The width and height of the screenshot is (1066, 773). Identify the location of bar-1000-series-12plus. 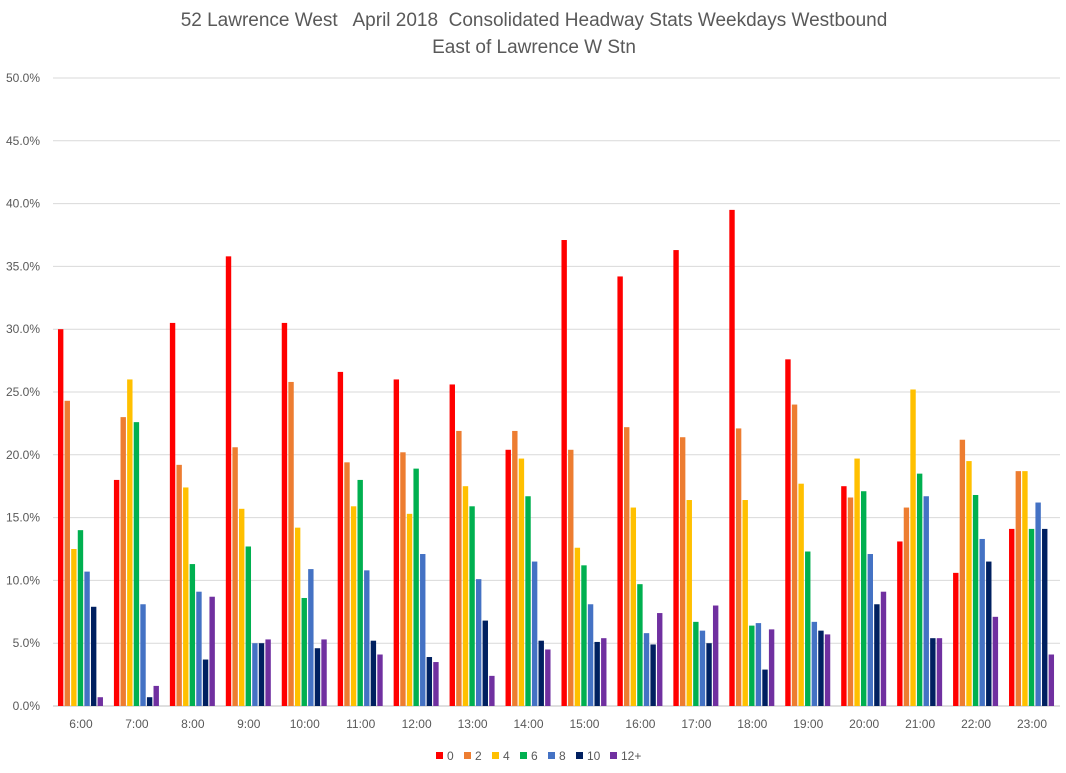
(324, 672).